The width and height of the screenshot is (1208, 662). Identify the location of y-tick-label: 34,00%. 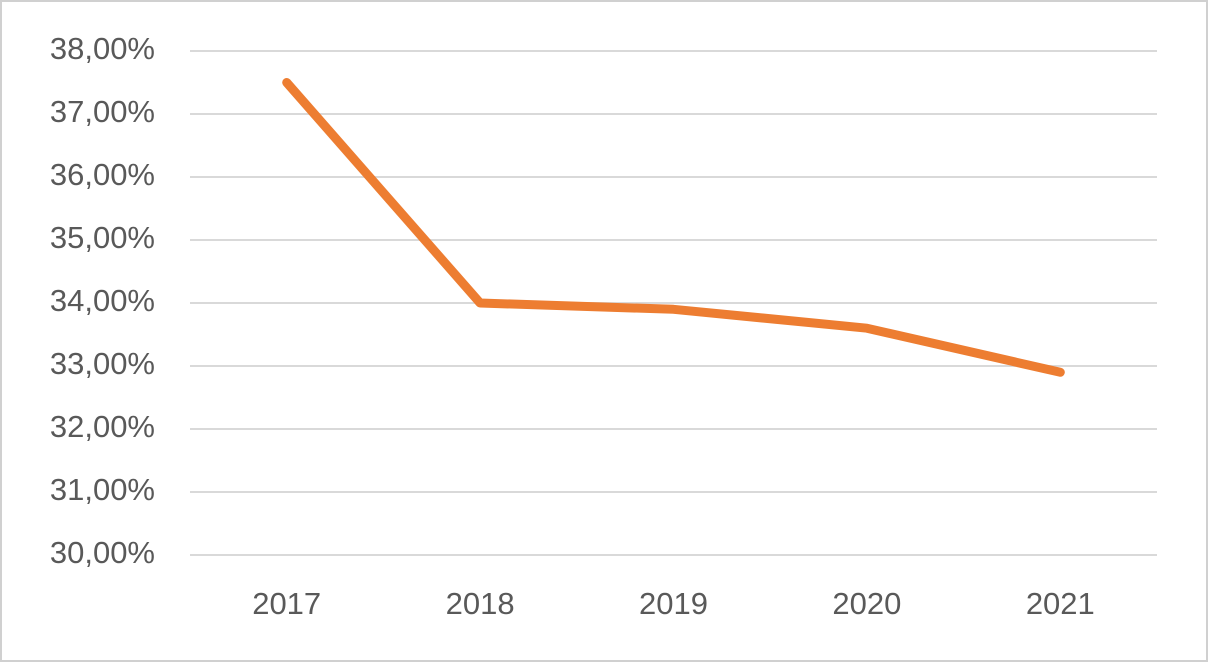
(102, 300).